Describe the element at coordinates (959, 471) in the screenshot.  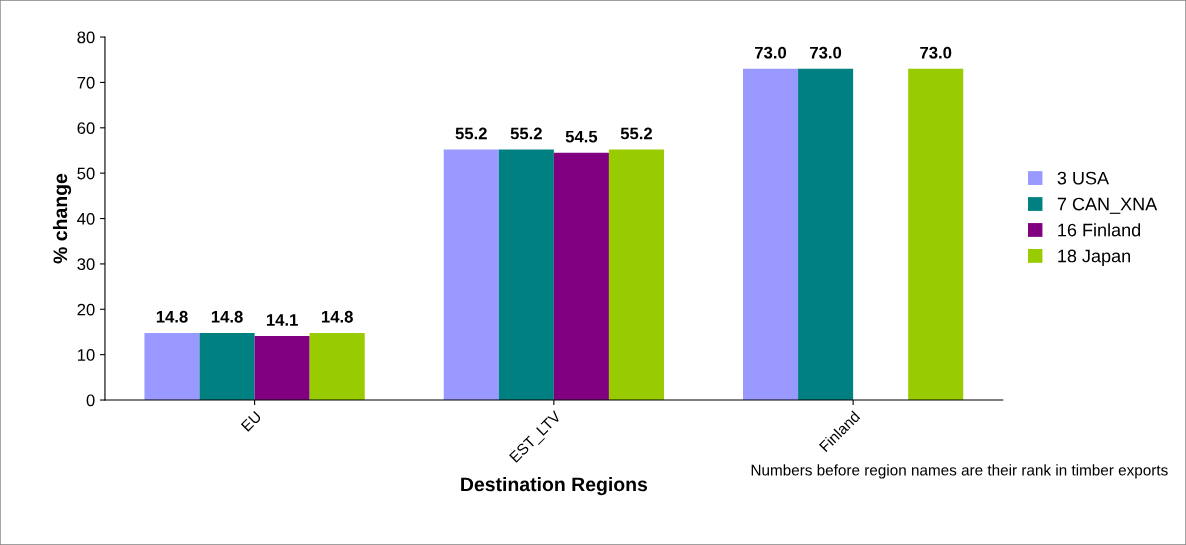
I see `text: Numbers before region names are their rank in timber exports` at that location.